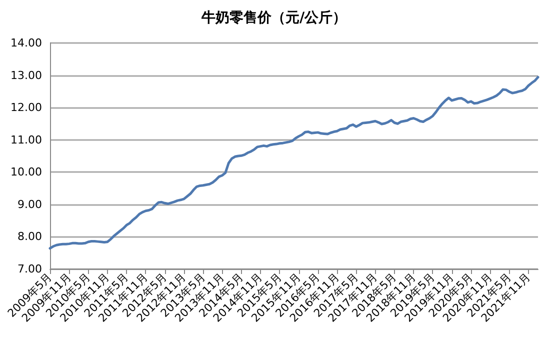 The image size is (548, 345). I want to click on y-tick-label: 10.00, so click(26, 172).